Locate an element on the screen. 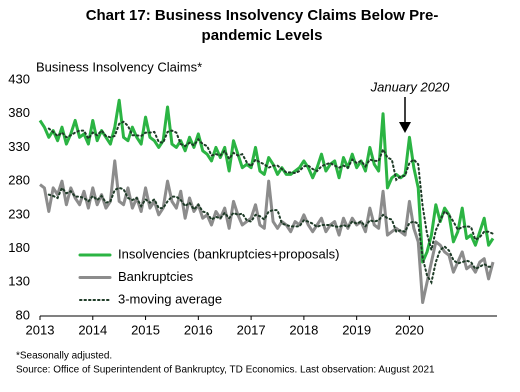 Image resolution: width=520 pixels, height=392 pixels. y-axis-label: Business Insolvency Claims* is located at coordinates (119, 66).